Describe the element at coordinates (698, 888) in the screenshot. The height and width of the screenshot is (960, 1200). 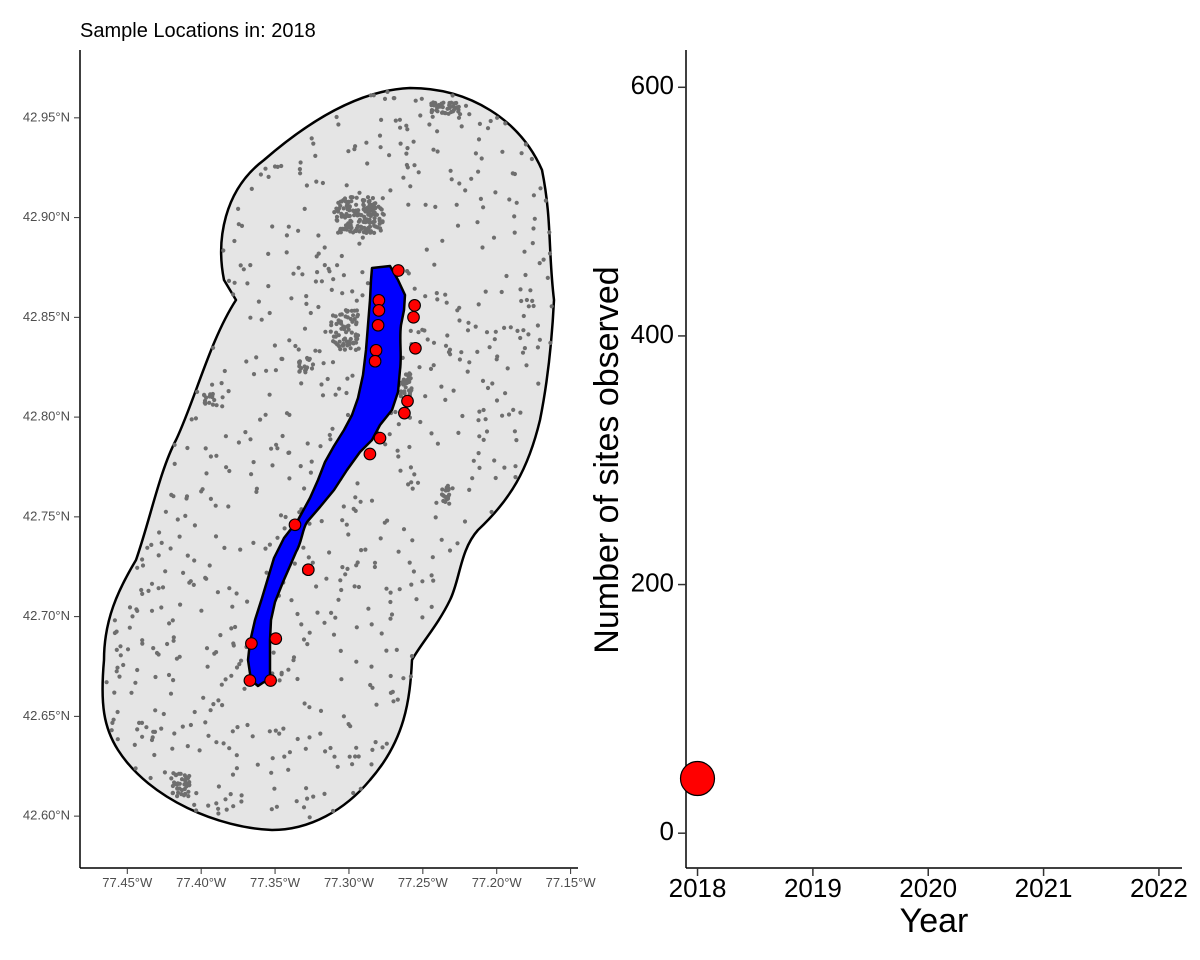
I see `scatter-x-tick-label: 2018` at that location.